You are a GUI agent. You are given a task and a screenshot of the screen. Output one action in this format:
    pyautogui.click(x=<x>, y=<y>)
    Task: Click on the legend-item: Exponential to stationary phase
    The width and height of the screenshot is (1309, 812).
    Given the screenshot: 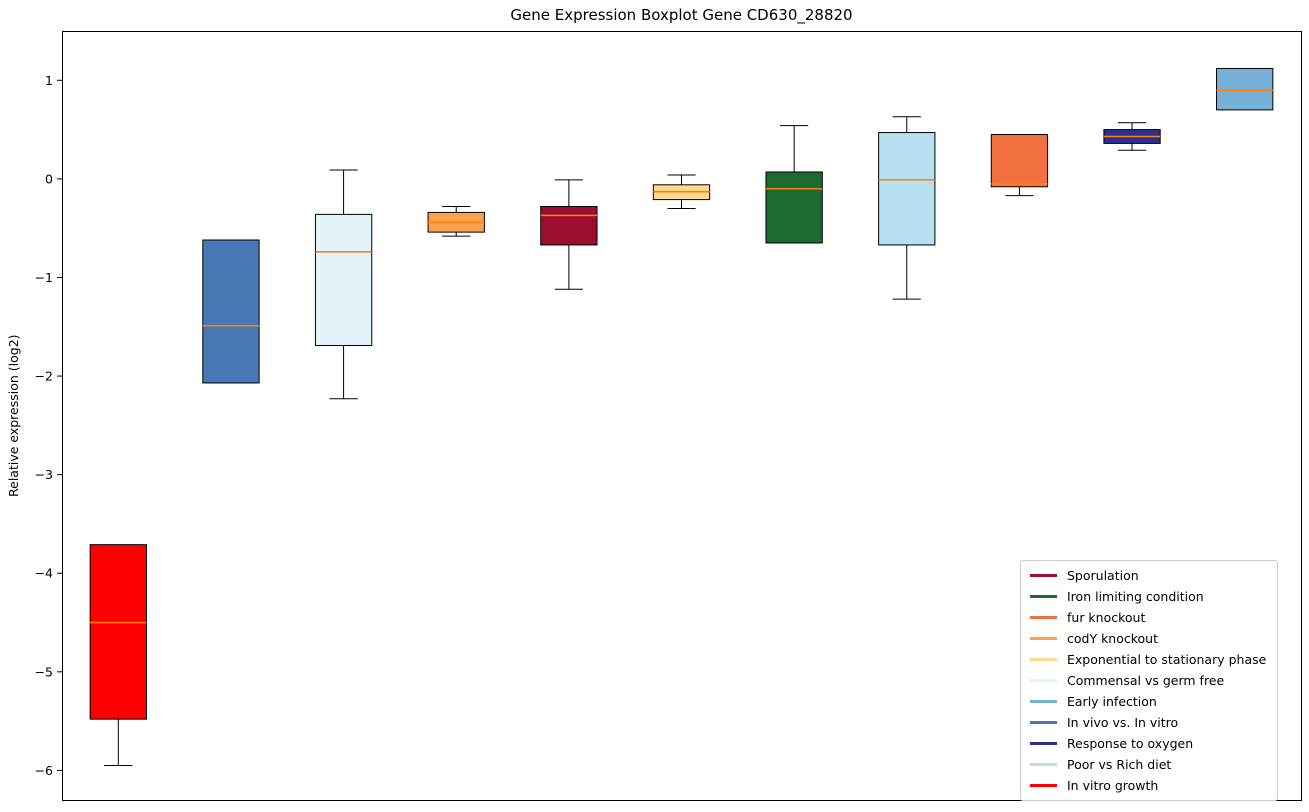 What is the action you would take?
    pyautogui.click(x=1149, y=659)
    